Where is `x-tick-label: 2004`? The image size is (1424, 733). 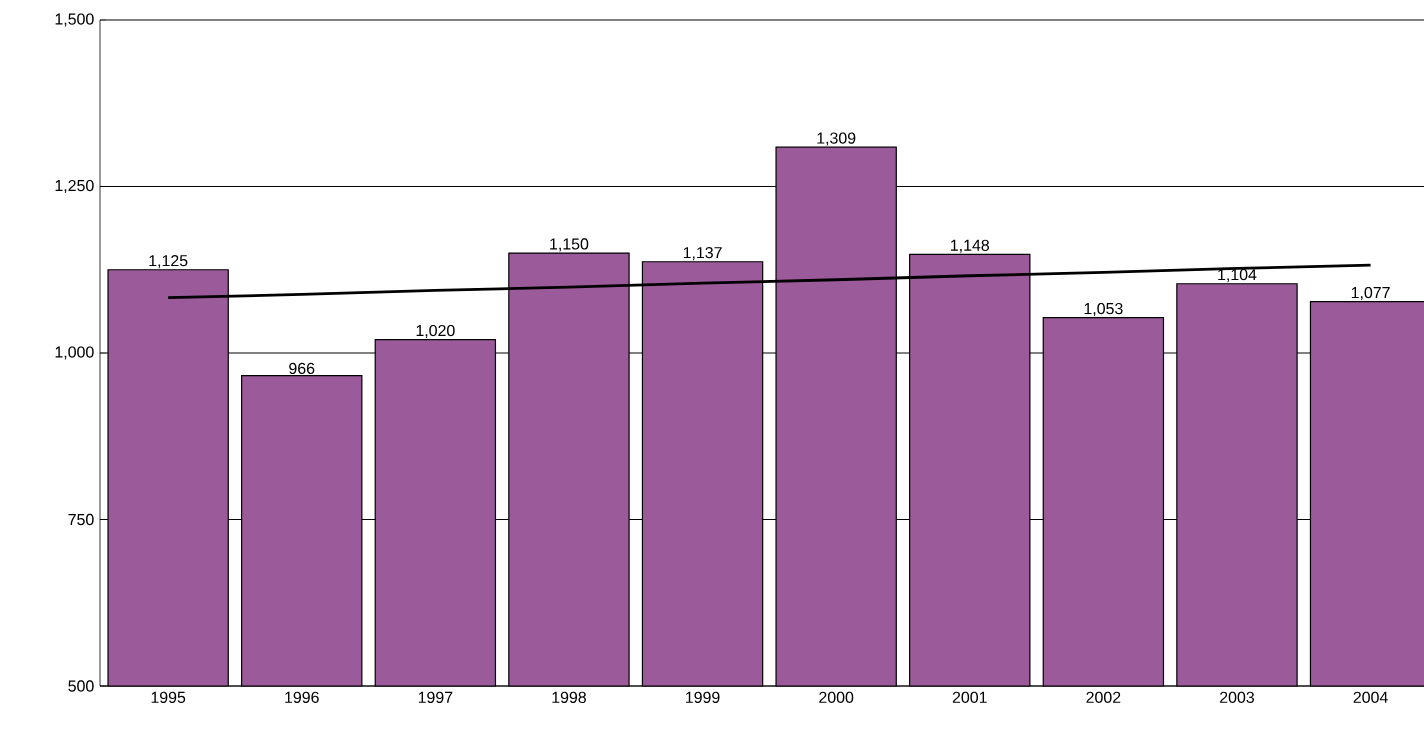
x-tick-label: 2004 is located at coordinates (1370, 697).